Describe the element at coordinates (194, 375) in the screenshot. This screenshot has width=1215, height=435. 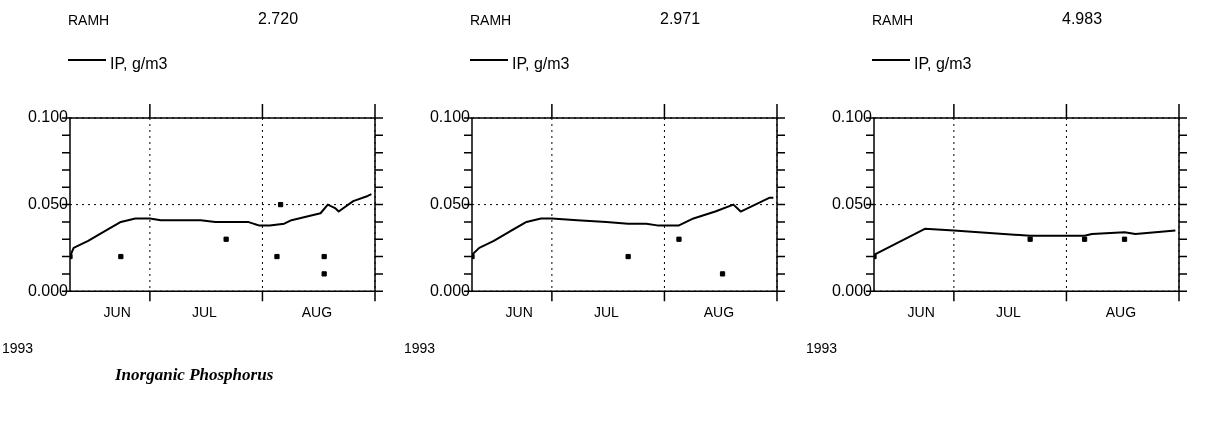
I see `text: Inorganic Phosphorus` at that location.